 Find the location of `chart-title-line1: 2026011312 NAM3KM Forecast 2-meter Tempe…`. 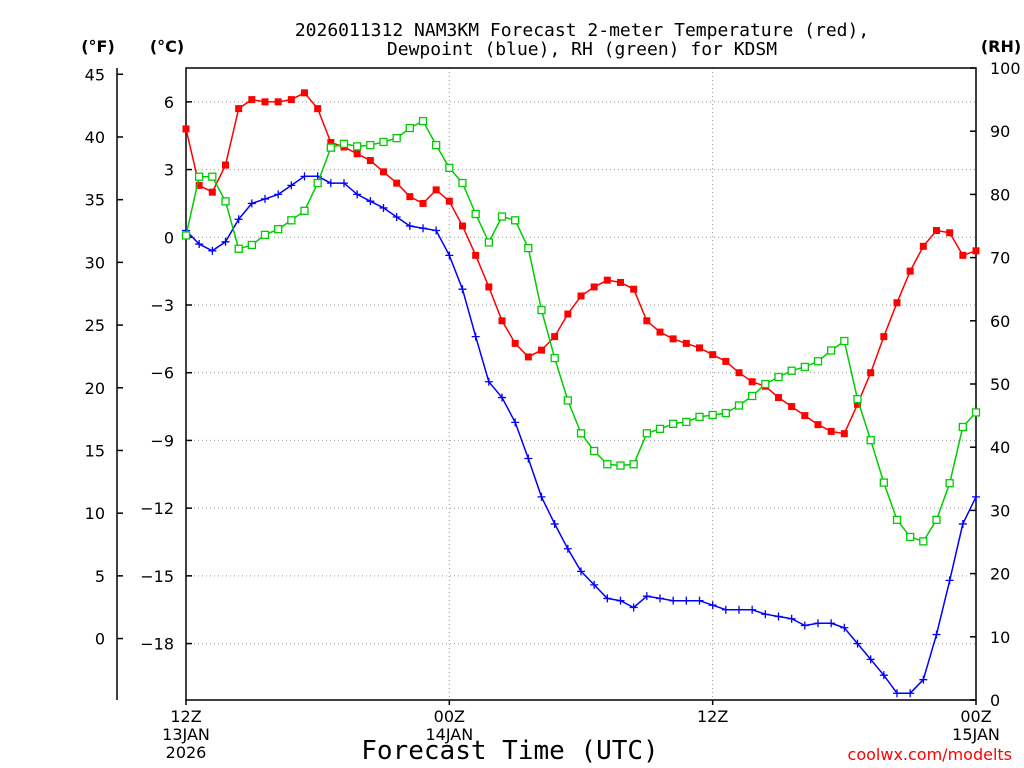

chart-title-line1: 2026011312 NAM3KM Forecast 2-meter Tempe… is located at coordinates (582, 30).